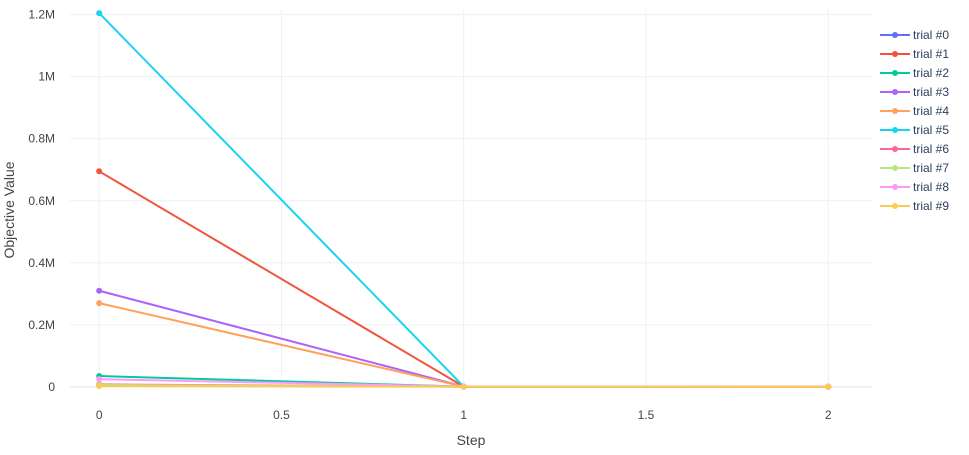  I want to click on legend-item: trial #2, so click(914, 73).